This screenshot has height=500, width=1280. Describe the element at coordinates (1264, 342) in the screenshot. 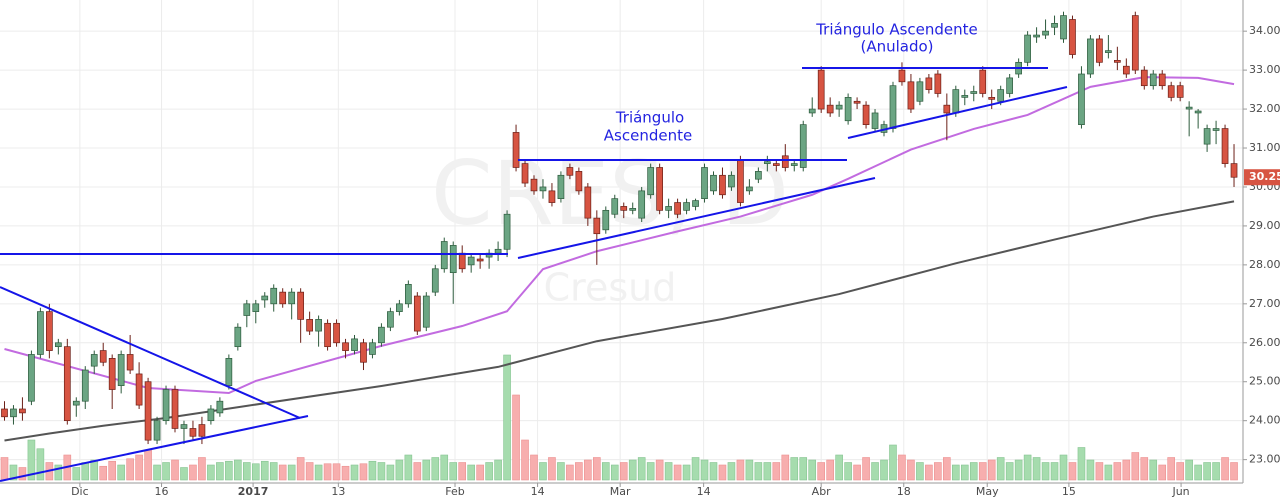

I see `y-tick-label: 26.00` at that location.